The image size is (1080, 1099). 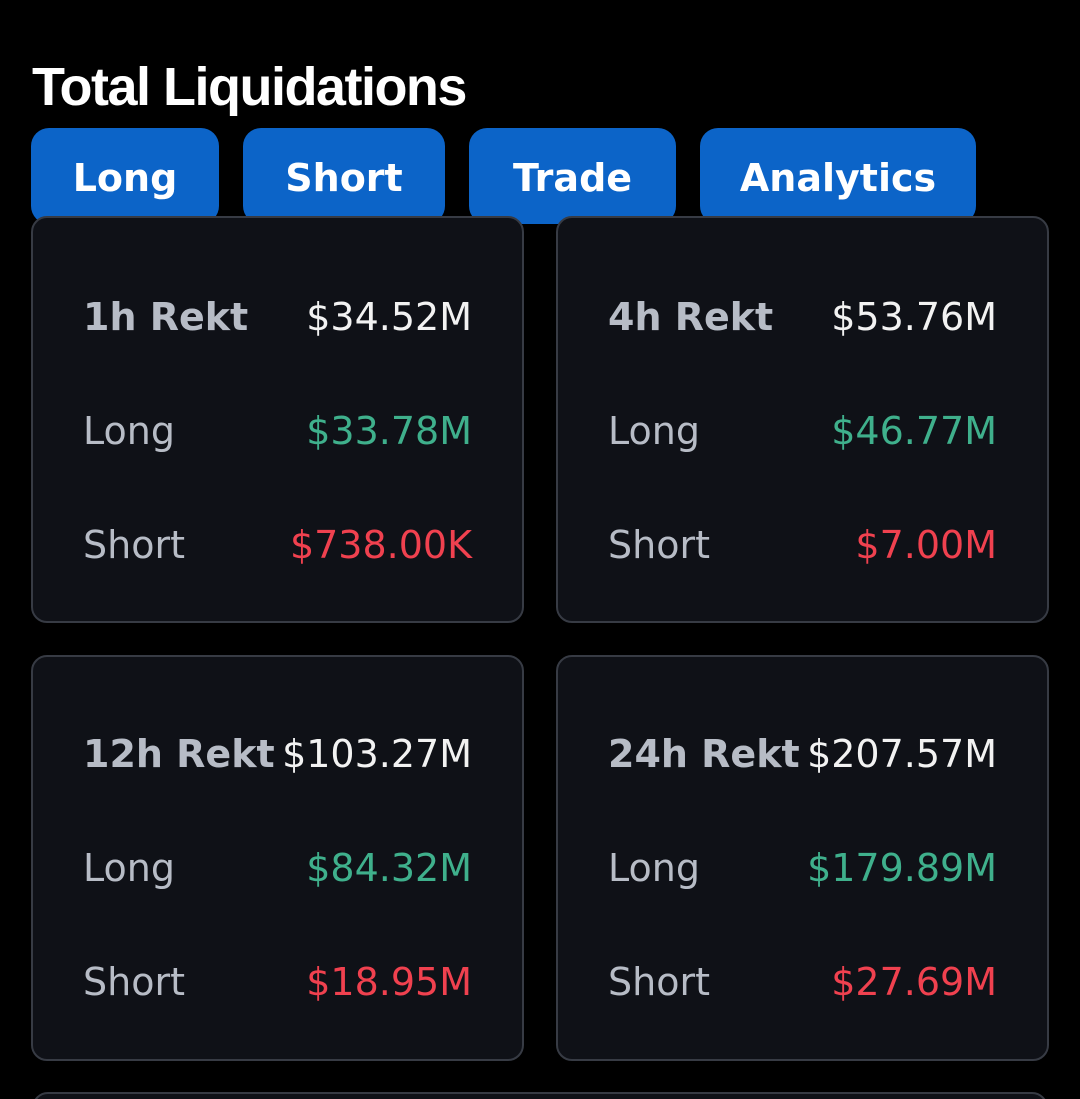 I want to click on short-value: $738.00K, so click(x=380, y=545).